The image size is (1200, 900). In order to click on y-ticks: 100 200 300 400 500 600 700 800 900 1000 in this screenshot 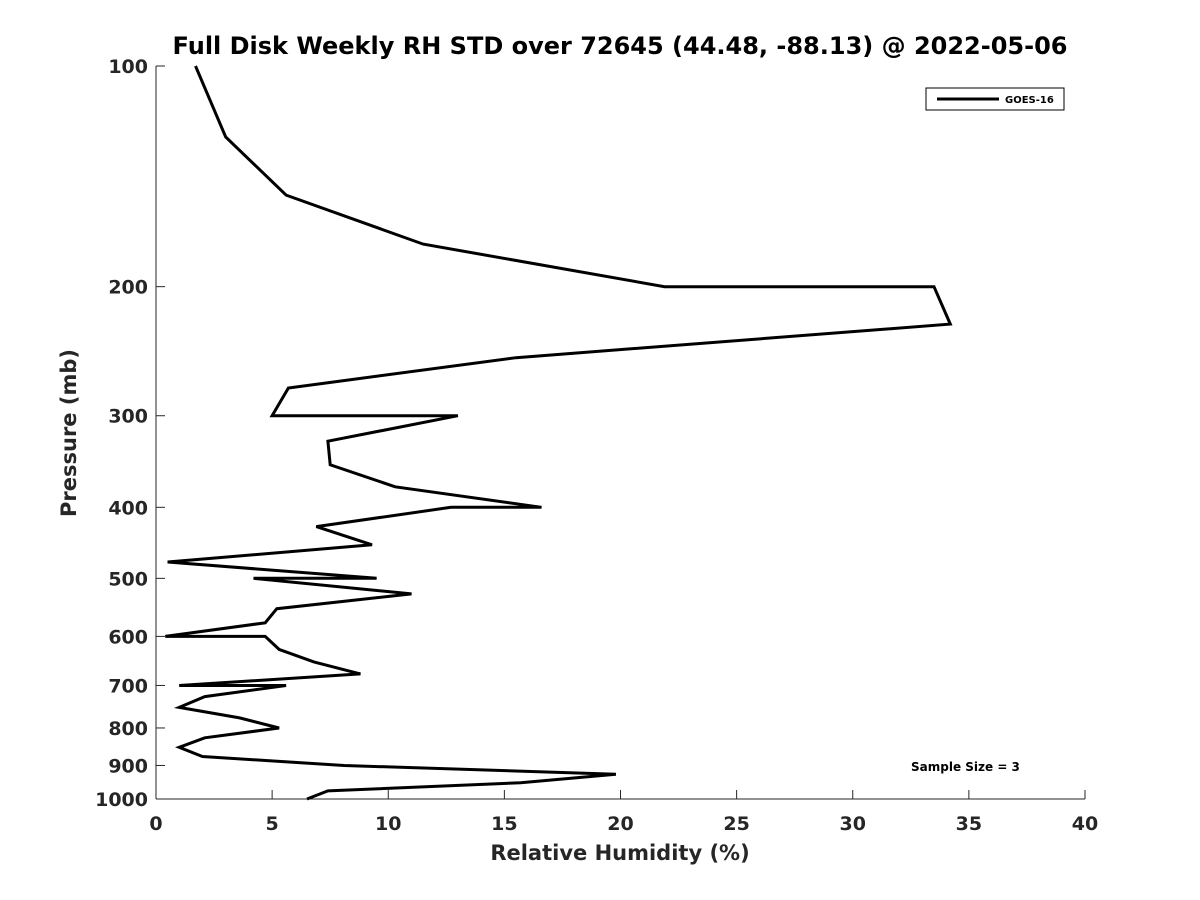, I will do `click(130, 433)`.